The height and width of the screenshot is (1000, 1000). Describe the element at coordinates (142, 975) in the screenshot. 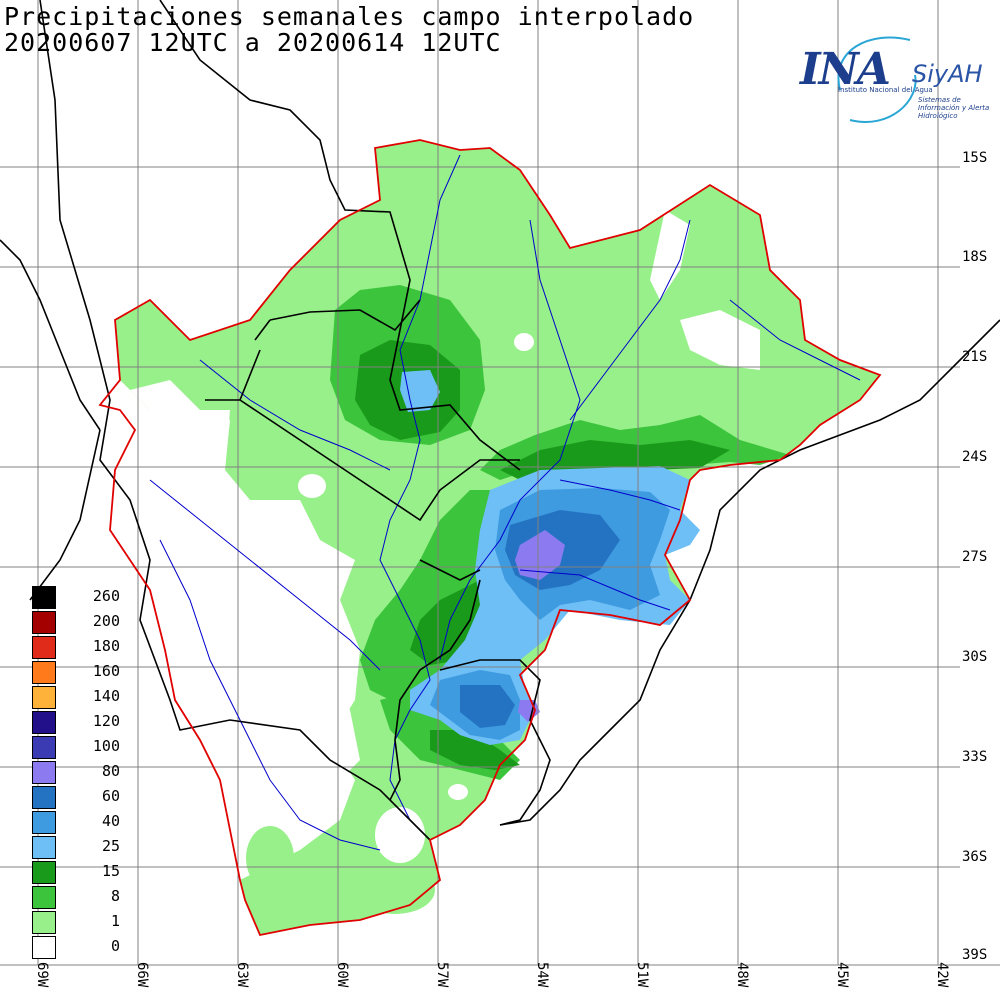

I see `lon-label: 66W` at that location.